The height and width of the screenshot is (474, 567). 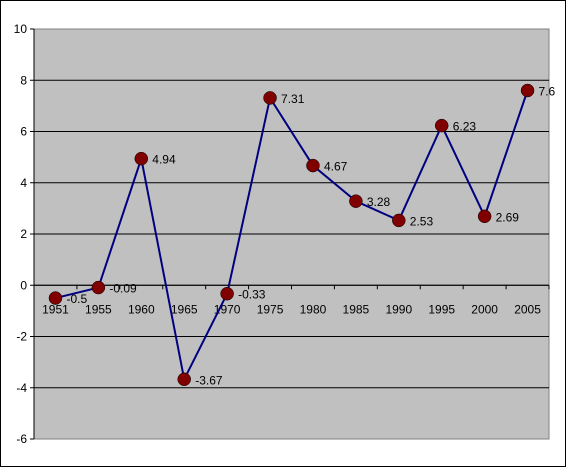 I want to click on x-tick-label: 1985, so click(x=356, y=309).